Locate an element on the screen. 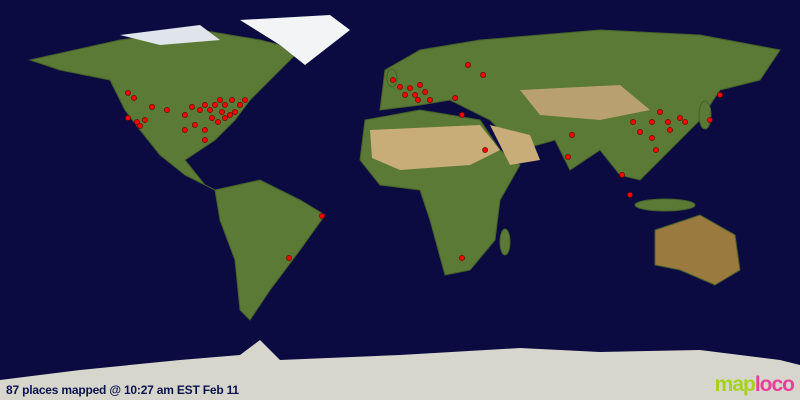 The height and width of the screenshot is (400, 800). arabia is located at coordinates (515, 145).